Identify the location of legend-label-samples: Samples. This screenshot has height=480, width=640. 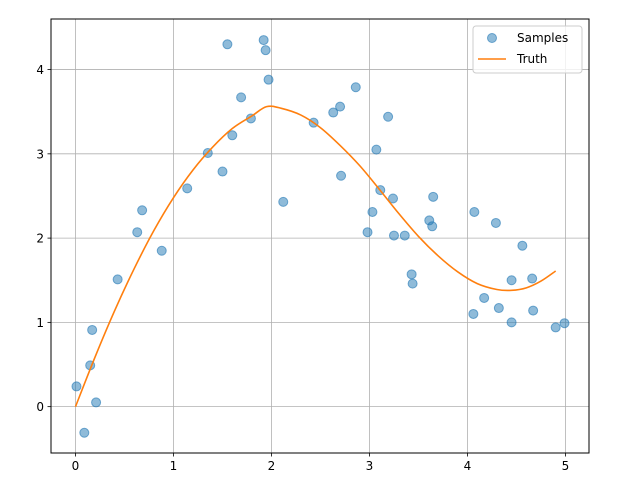
(542, 38).